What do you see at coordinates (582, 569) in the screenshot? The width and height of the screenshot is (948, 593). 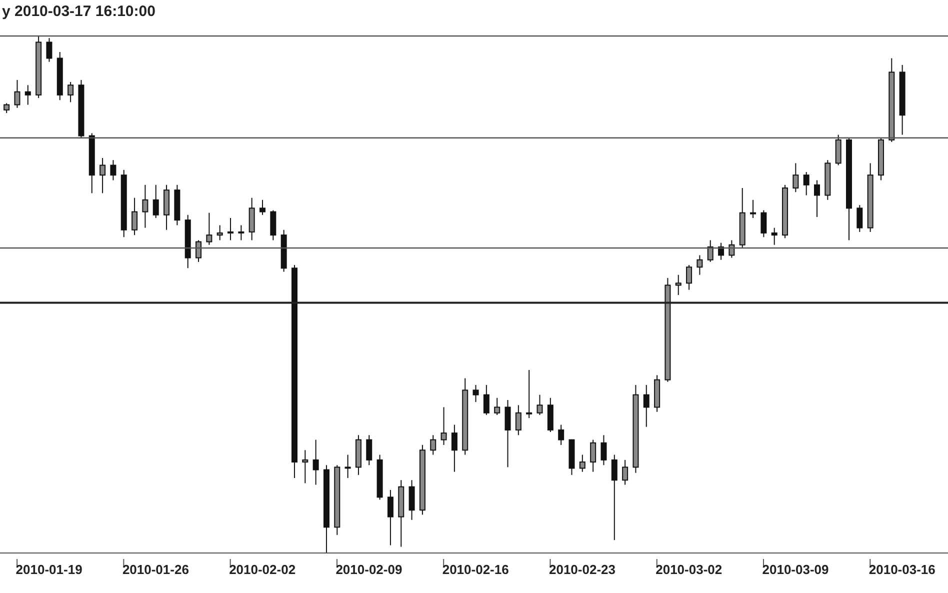 I see `x-tick-label: 2010-02-23` at bounding box center [582, 569].